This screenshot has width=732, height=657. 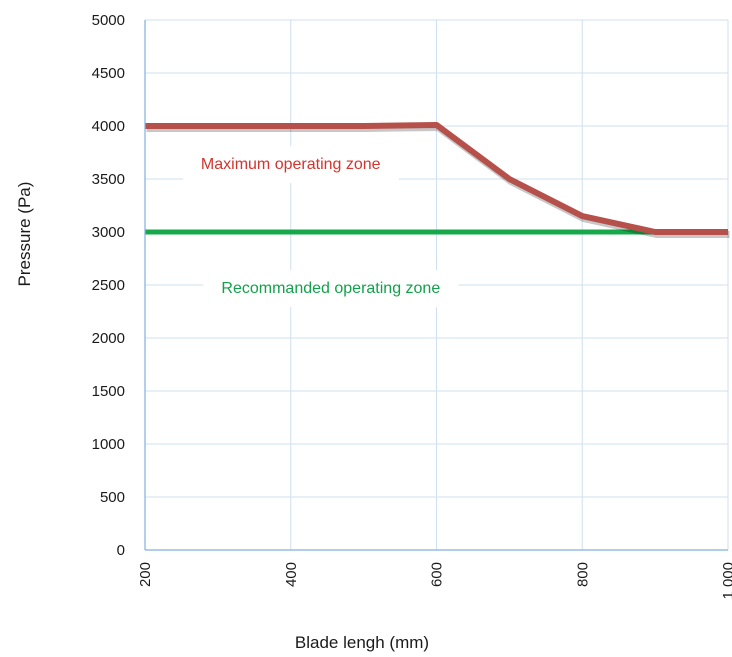 What do you see at coordinates (24, 234) in the screenshot?
I see `y-axis-title: Pressure (Pa)` at bounding box center [24, 234].